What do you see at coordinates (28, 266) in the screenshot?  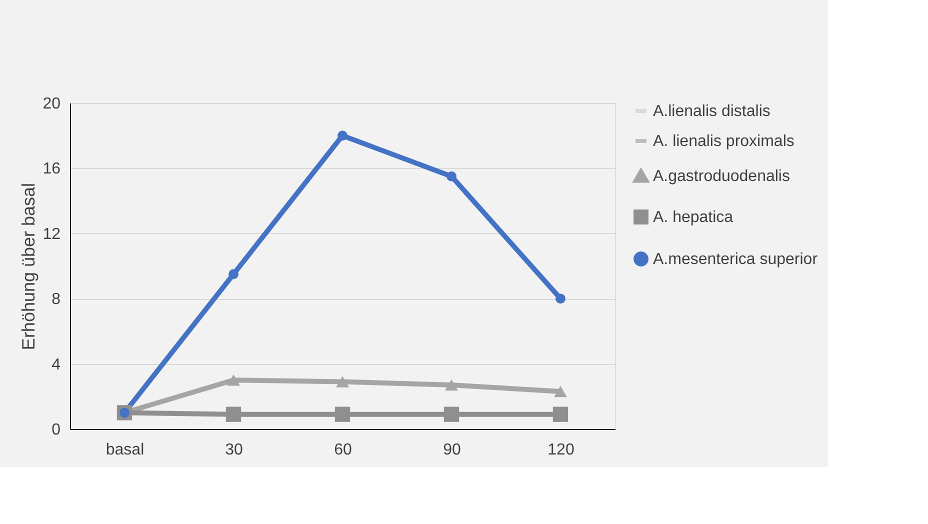 I see `y-axis-title: Erhöhung über basal` at bounding box center [28, 266].